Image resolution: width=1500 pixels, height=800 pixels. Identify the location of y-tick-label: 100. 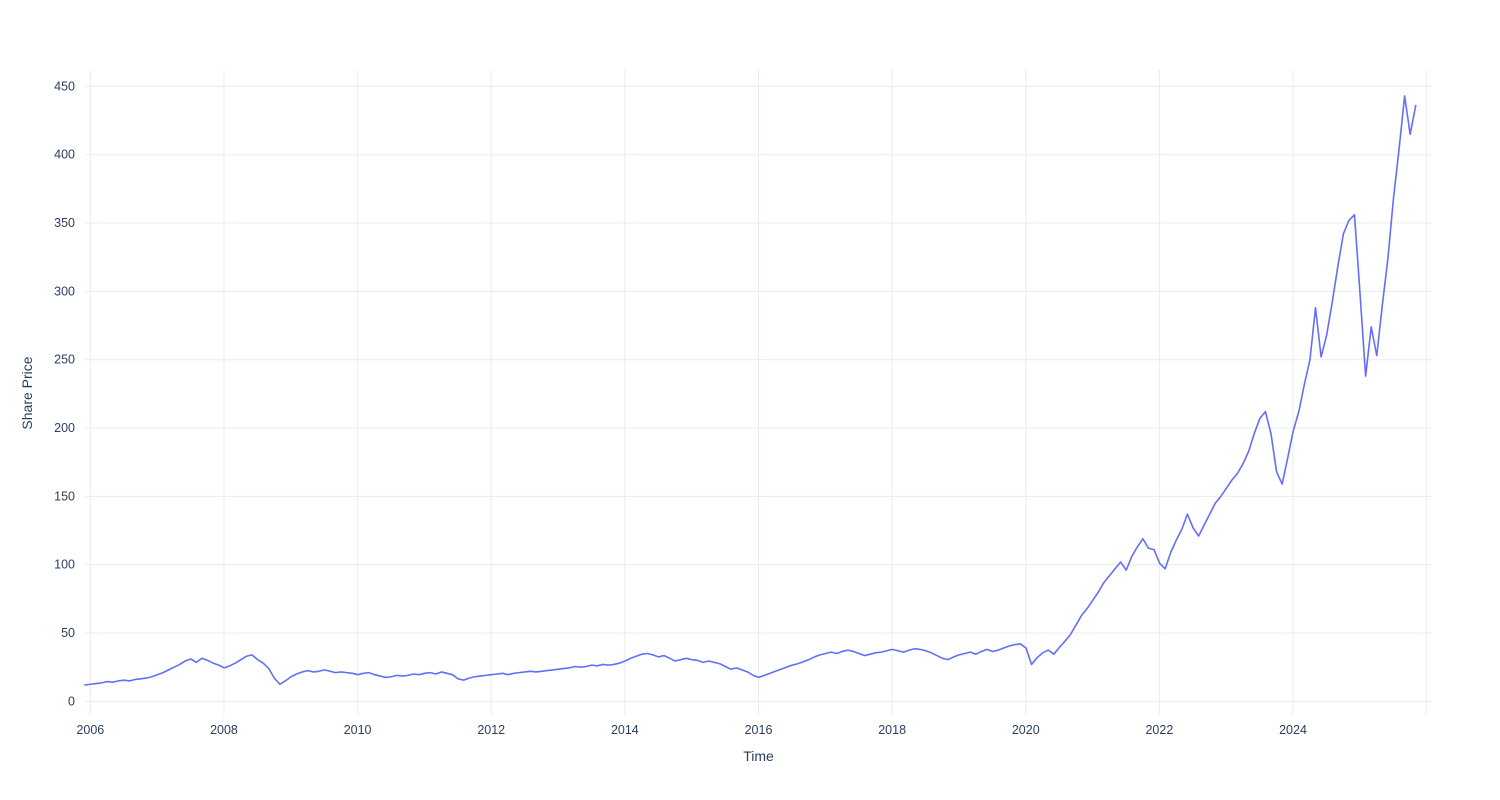
(64, 565).